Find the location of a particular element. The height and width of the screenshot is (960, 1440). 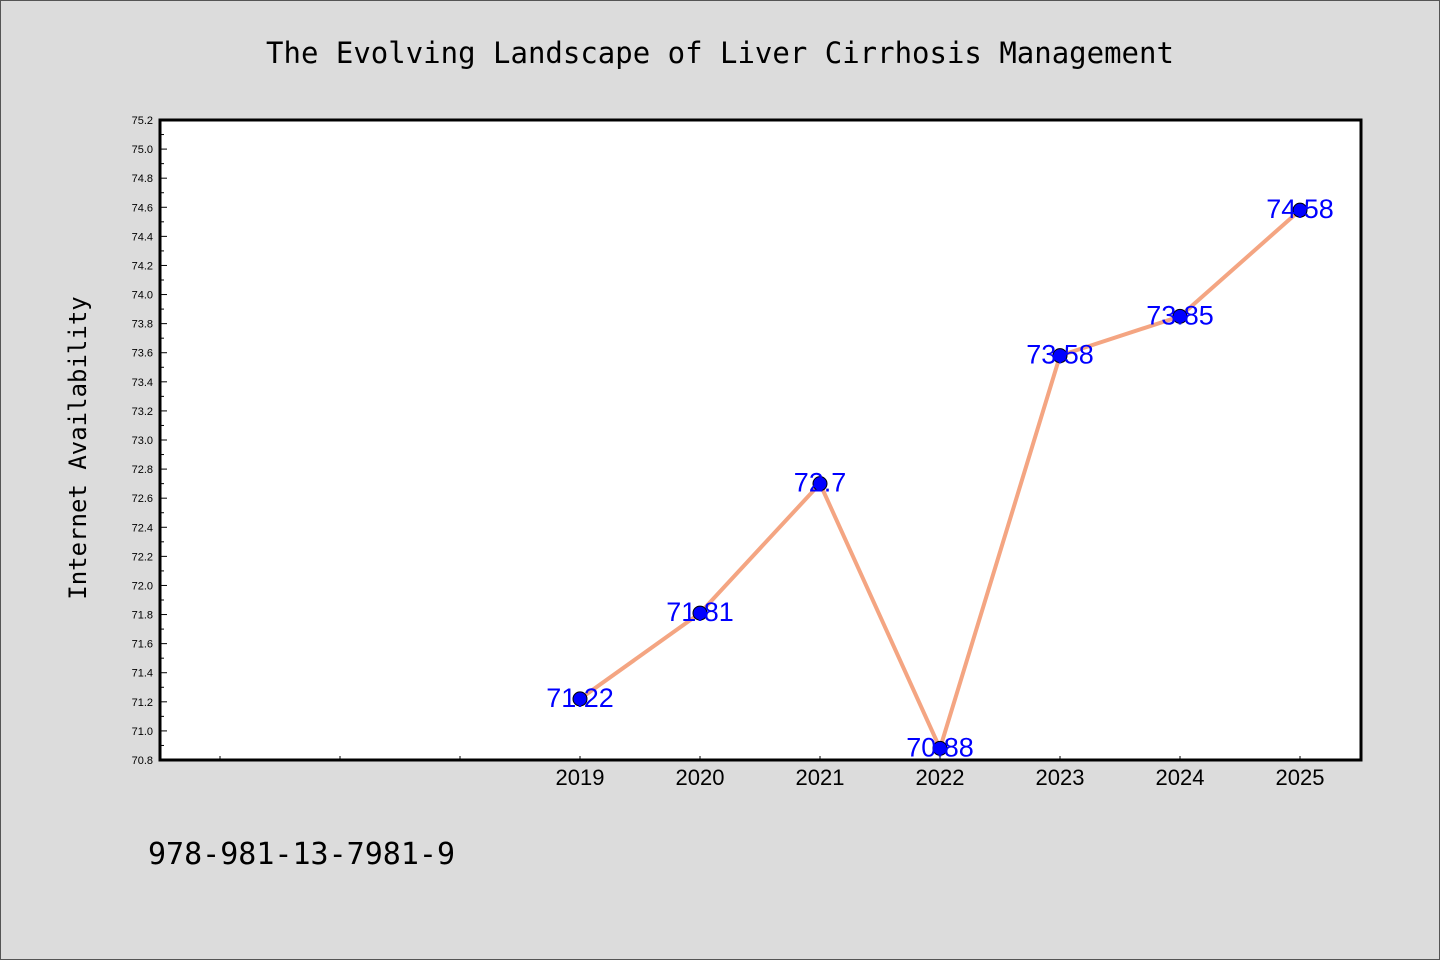

y-tick-label: 75.2 is located at coordinates (142, 121).